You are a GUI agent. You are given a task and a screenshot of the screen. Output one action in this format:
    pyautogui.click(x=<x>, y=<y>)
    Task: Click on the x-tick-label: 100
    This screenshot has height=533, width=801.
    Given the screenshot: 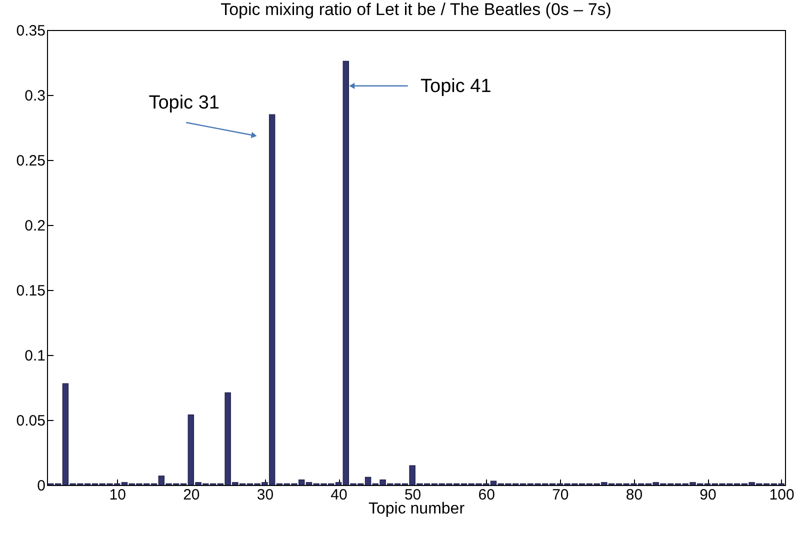 What is the action you would take?
    pyautogui.click(x=781, y=495)
    